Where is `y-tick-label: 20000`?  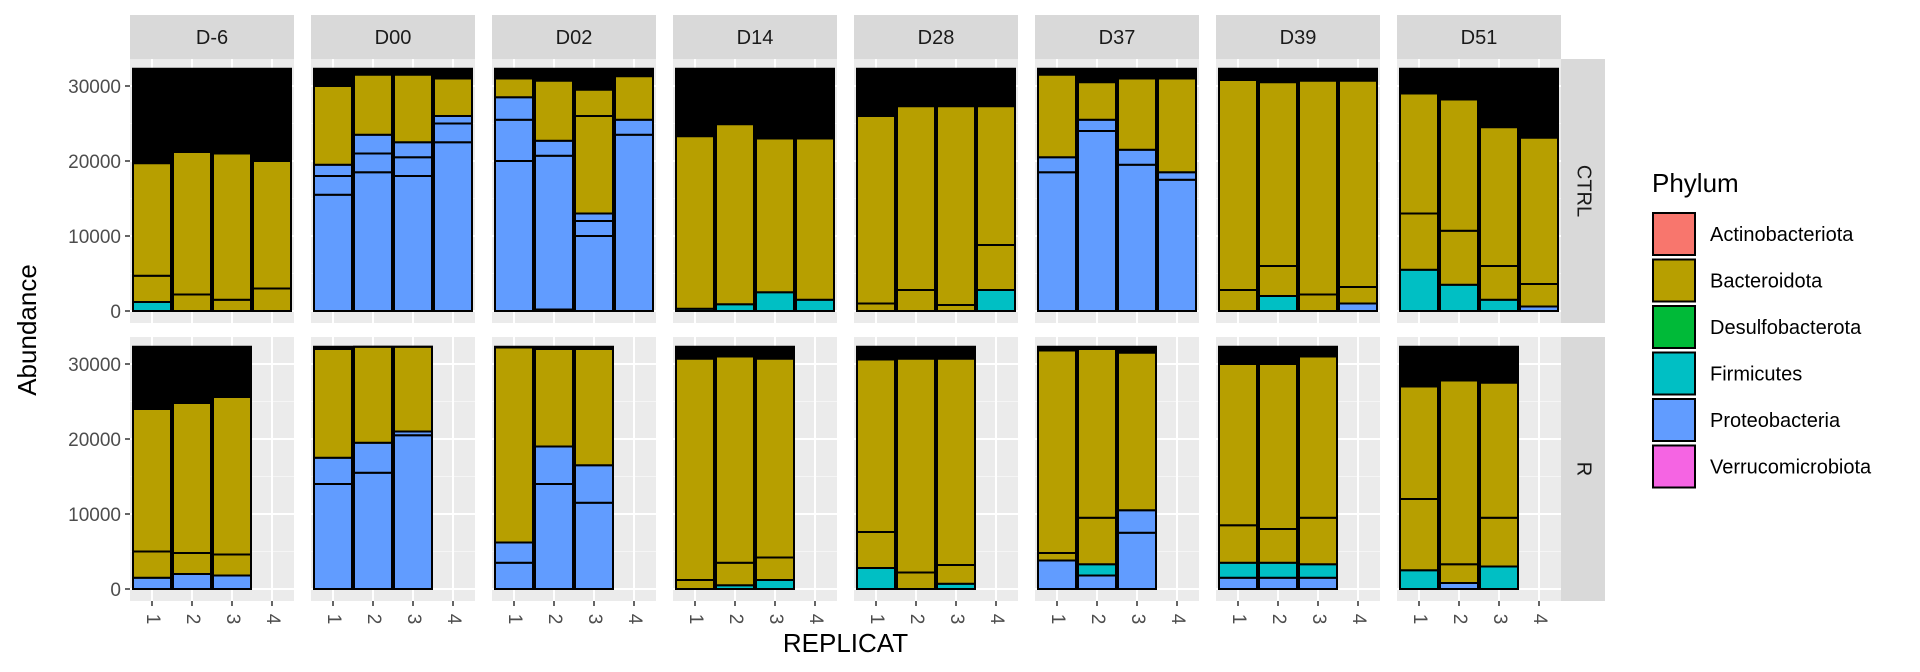
y-tick-label: 20000 is located at coordinates (94, 162).